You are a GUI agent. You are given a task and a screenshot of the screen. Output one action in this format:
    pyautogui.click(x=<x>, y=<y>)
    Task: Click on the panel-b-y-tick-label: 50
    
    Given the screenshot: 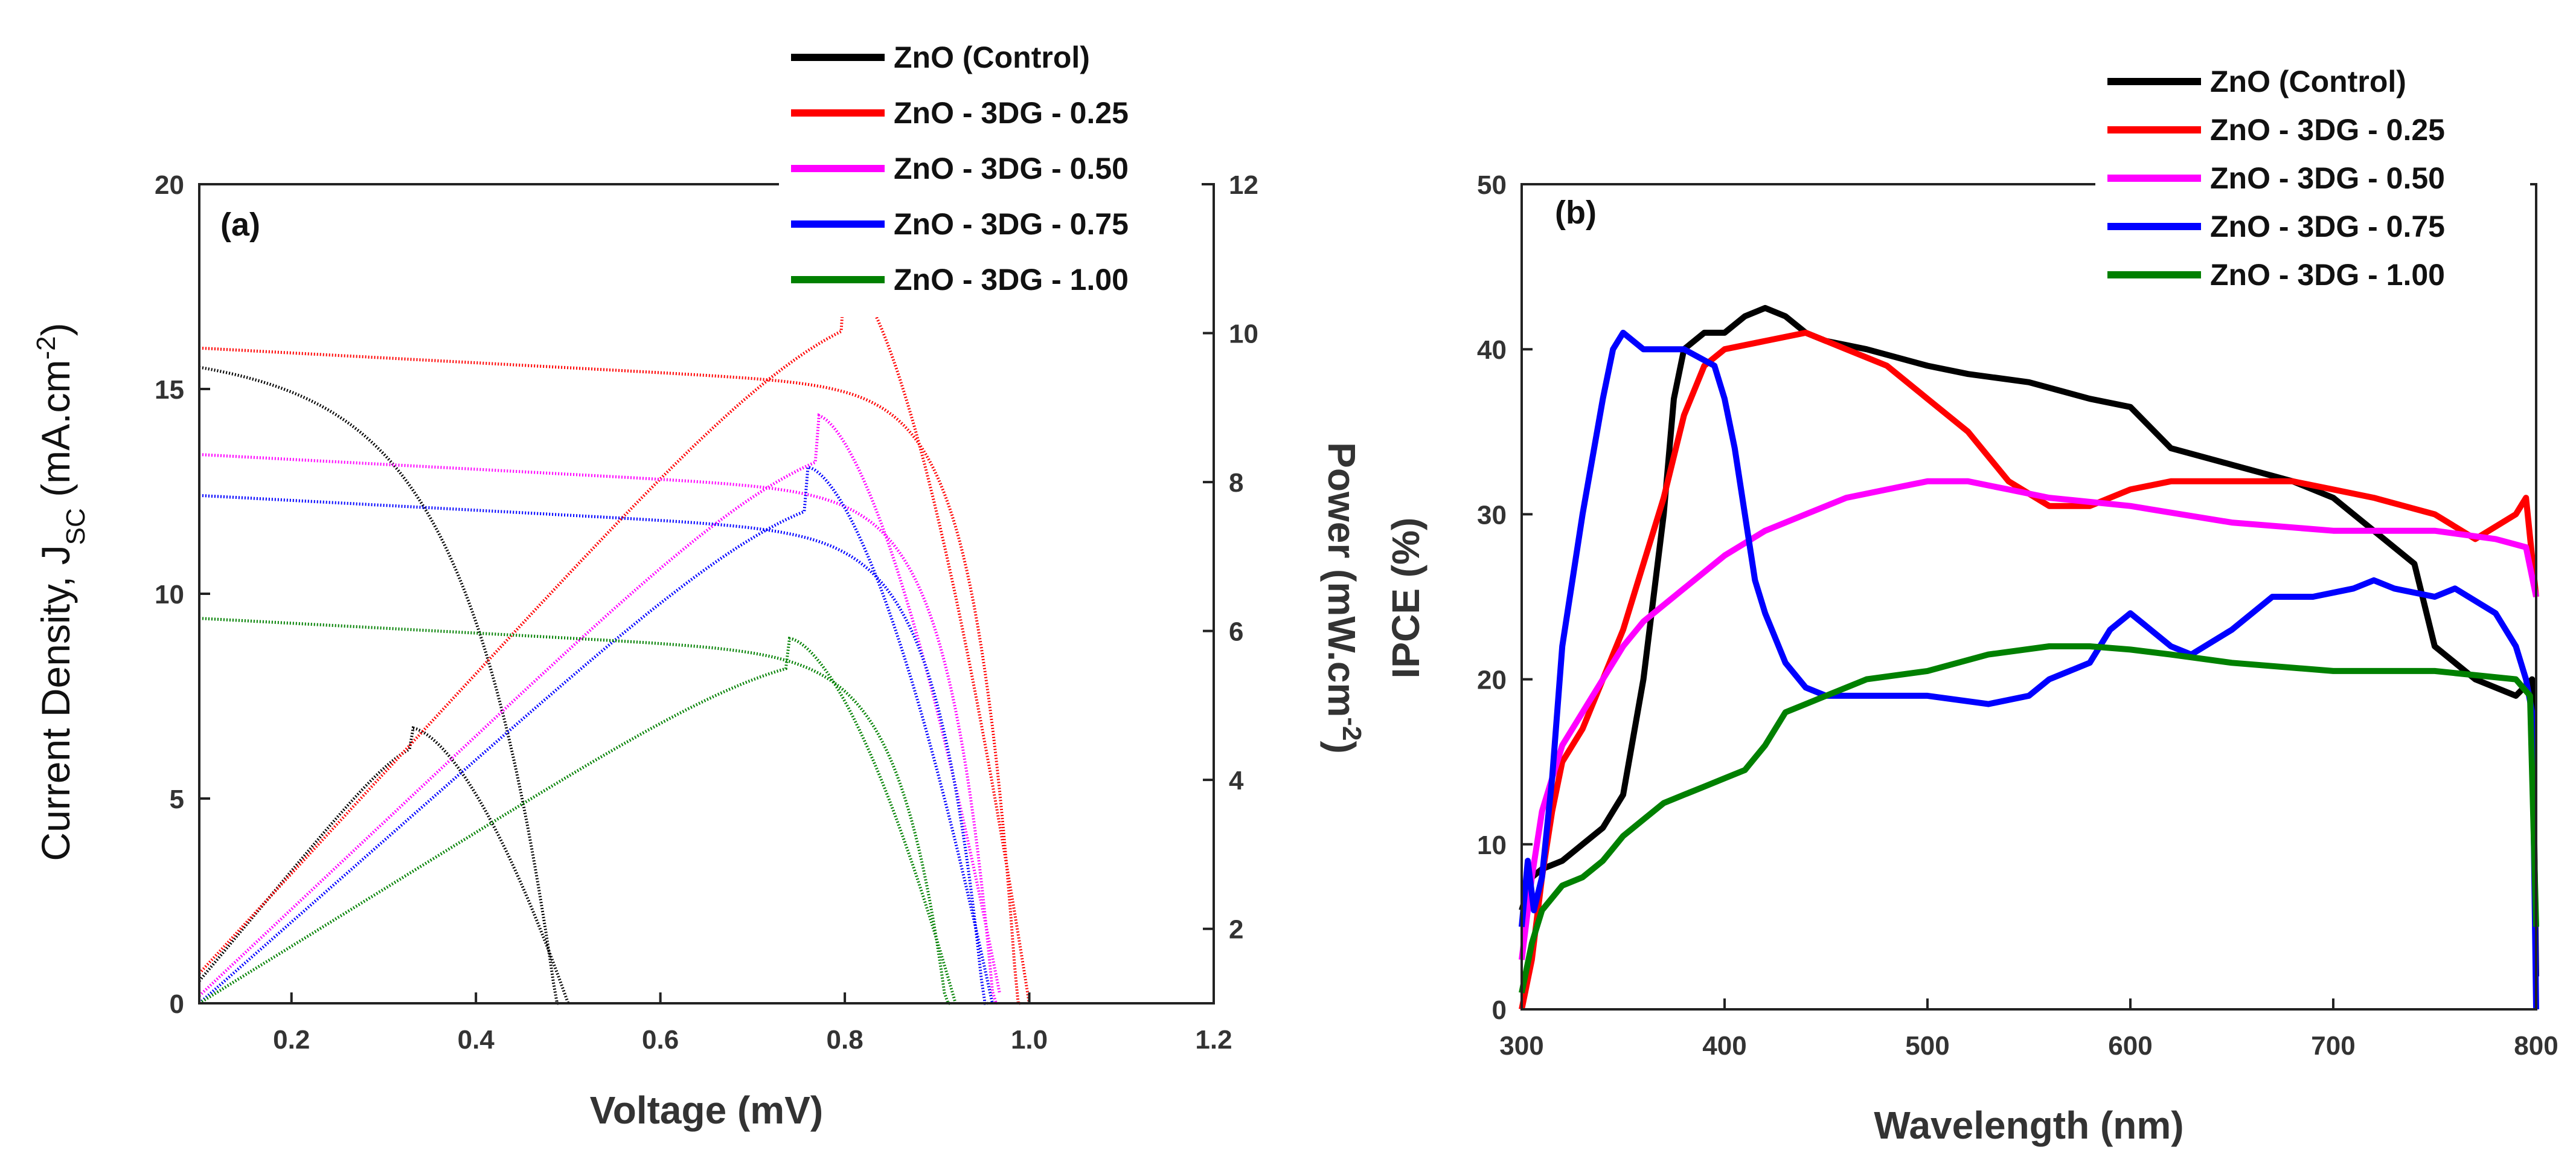 What is the action you would take?
    pyautogui.click(x=1492, y=185)
    